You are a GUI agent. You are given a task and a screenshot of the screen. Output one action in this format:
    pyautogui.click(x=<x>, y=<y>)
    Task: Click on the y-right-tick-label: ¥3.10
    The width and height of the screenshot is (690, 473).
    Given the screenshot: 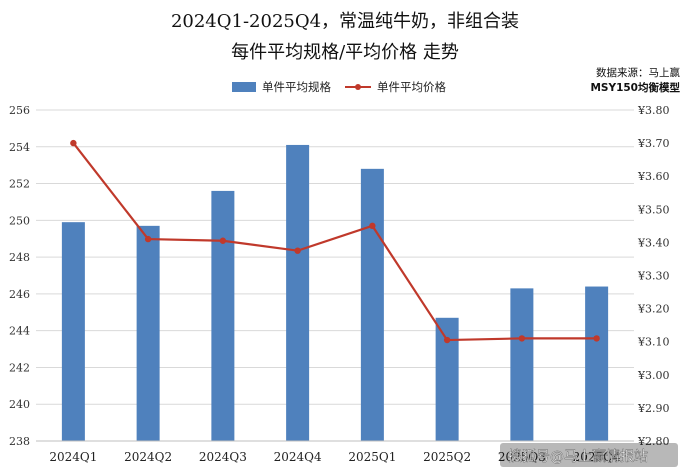 What is the action you would take?
    pyautogui.click(x=653, y=342)
    